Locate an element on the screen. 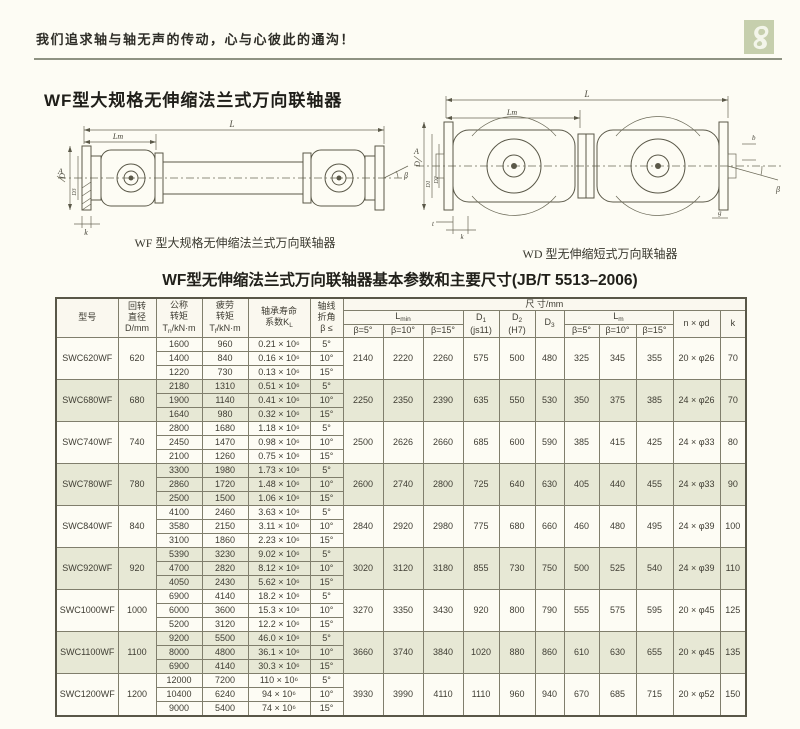 This screenshot has height=729, width=800. fatigue-torque-cell: 1310 is located at coordinates (225, 386).